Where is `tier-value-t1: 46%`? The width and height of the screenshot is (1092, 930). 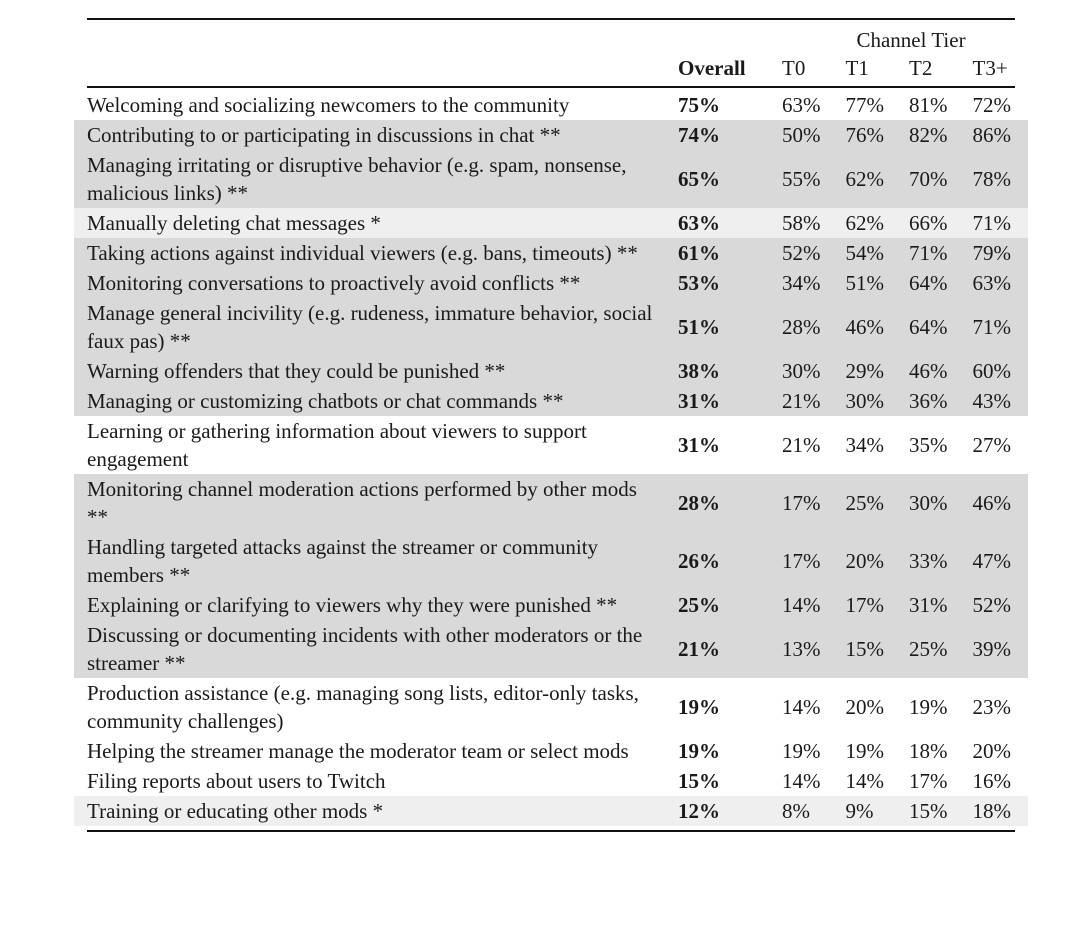
tier-value-t1: 46% is located at coordinates (869, 327).